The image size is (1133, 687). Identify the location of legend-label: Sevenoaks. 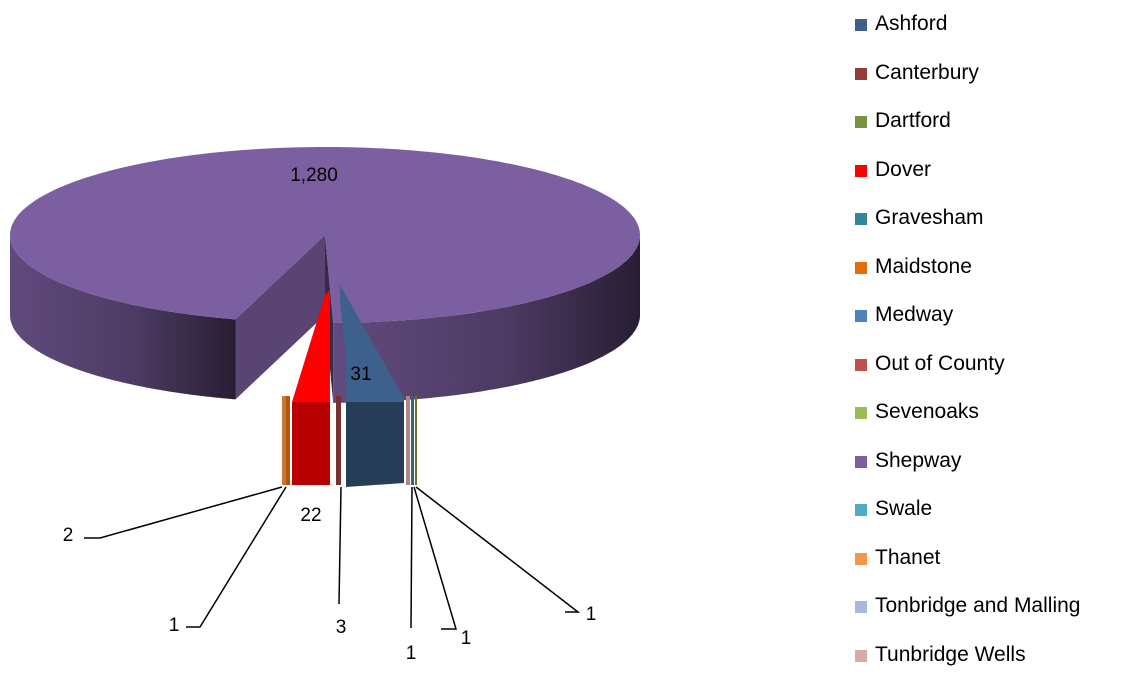
(927, 412).